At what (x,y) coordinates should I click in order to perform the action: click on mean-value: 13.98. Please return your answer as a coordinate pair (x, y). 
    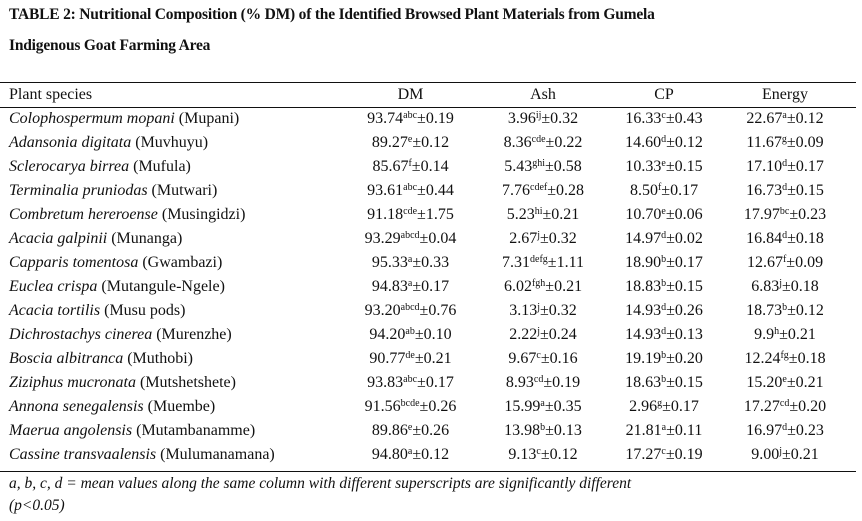
    Looking at the image, I should click on (522, 430).